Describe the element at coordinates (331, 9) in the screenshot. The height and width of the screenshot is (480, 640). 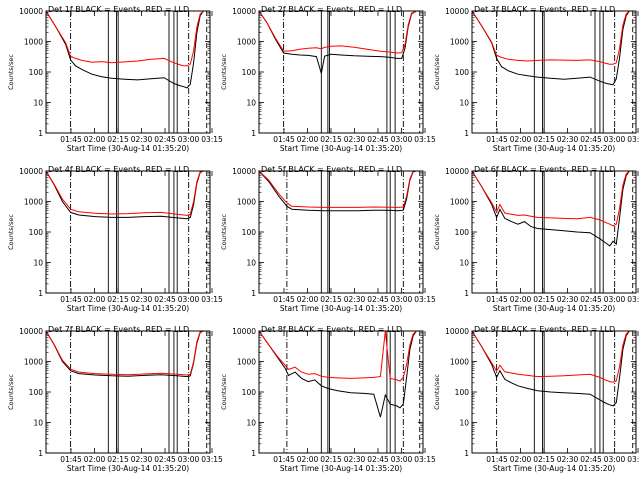
I see `panel-title: Det 2f BLACK = Events, RED = LLD` at that location.